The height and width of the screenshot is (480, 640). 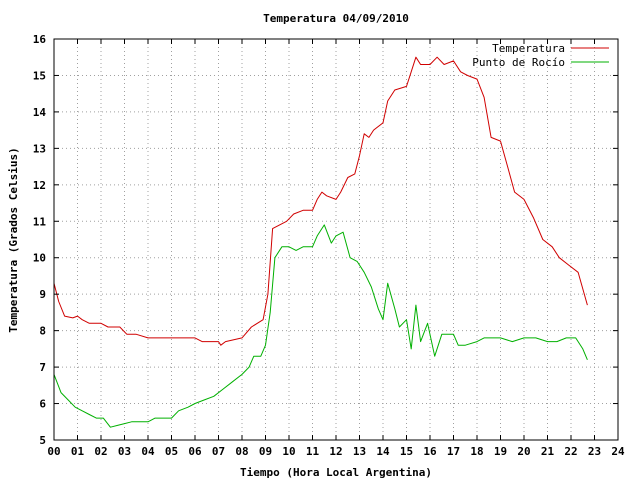 What do you see at coordinates (406, 451) in the screenshot?
I see `x-tick-label: 15` at bounding box center [406, 451].